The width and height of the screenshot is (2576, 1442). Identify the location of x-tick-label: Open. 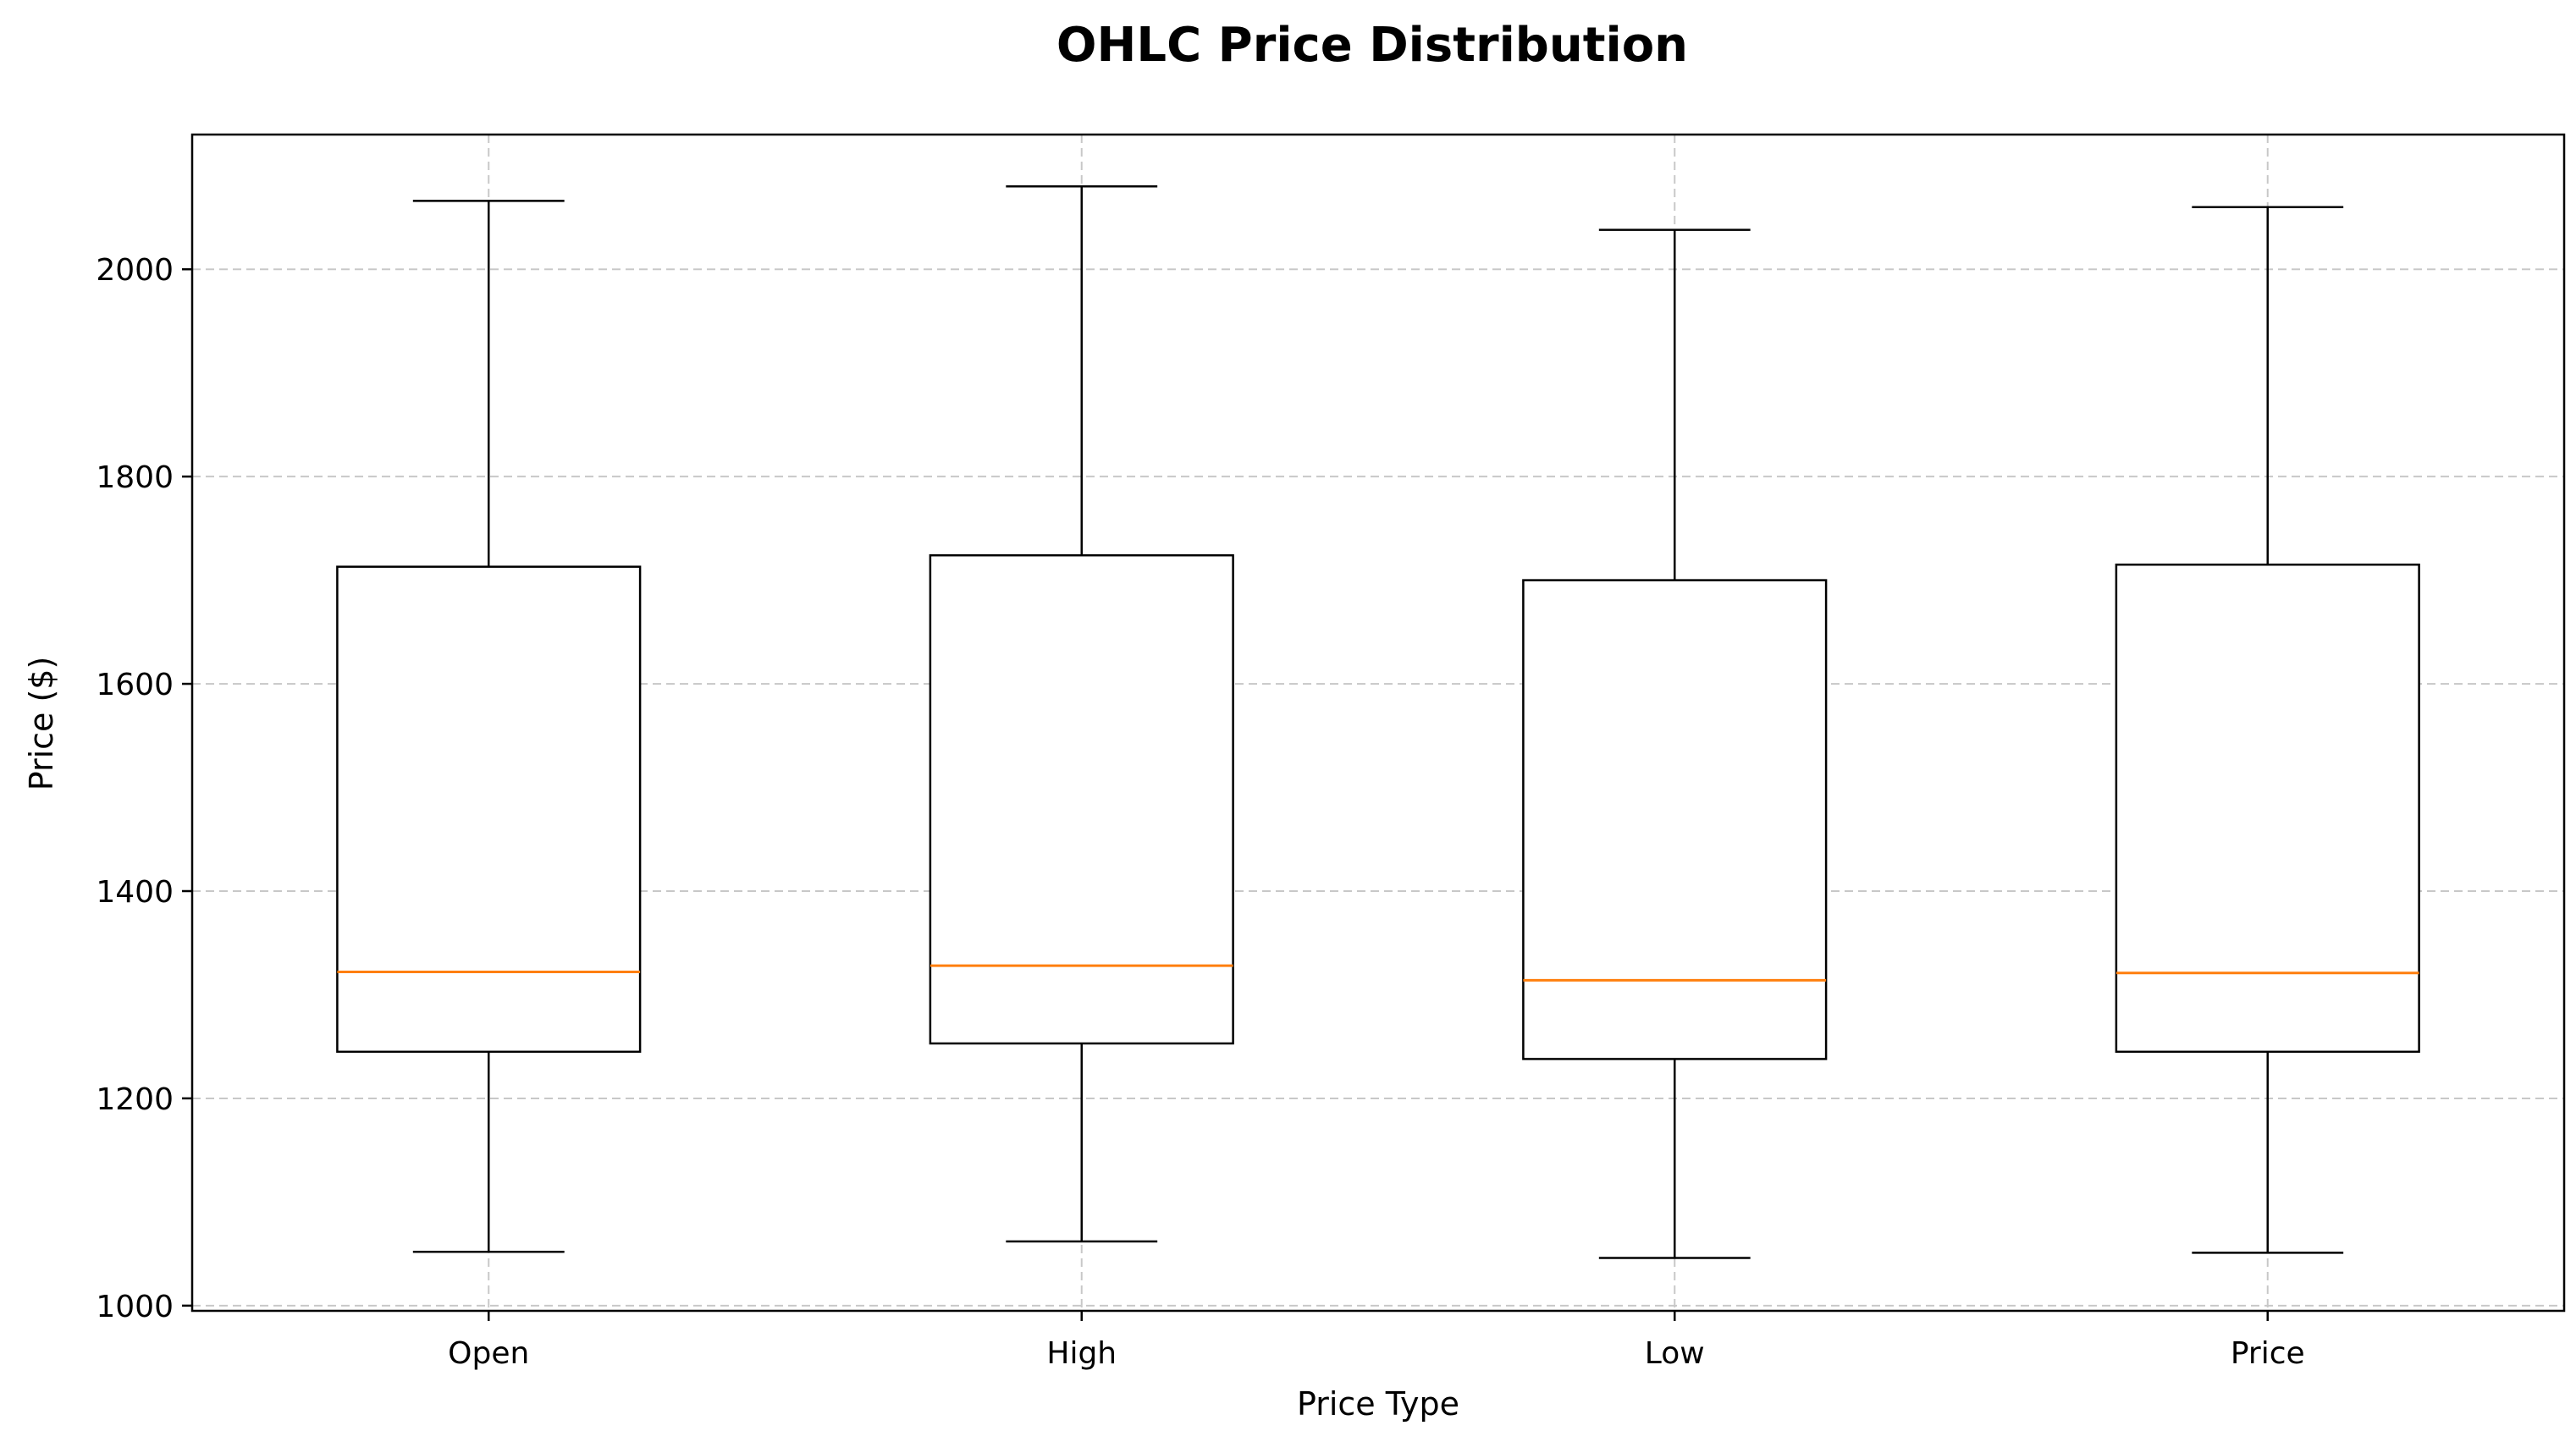
(488, 1353).